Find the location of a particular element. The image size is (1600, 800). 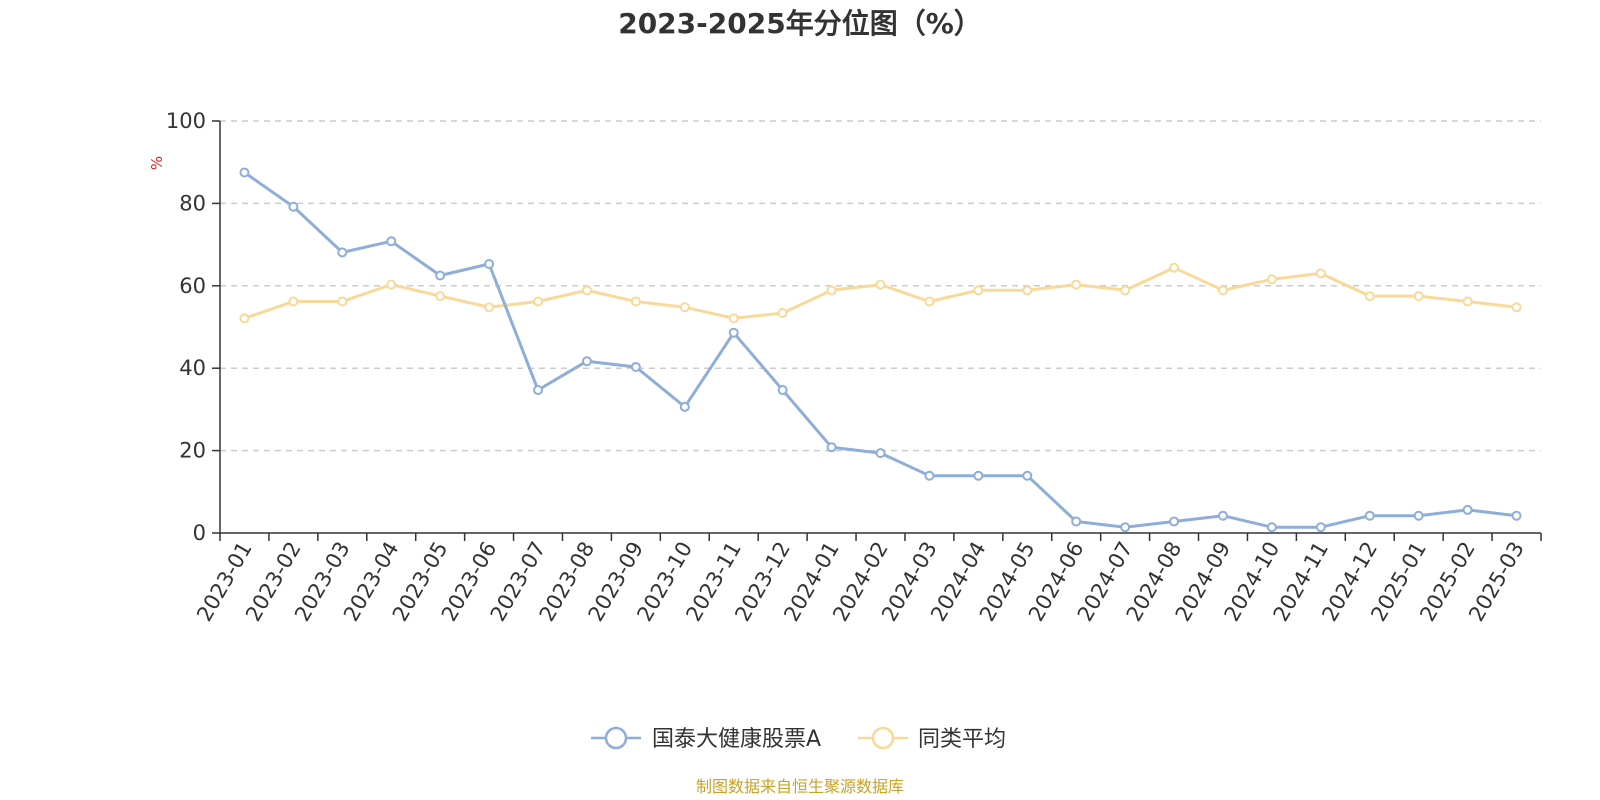

legend-marker-fund is located at coordinates (616, 738).